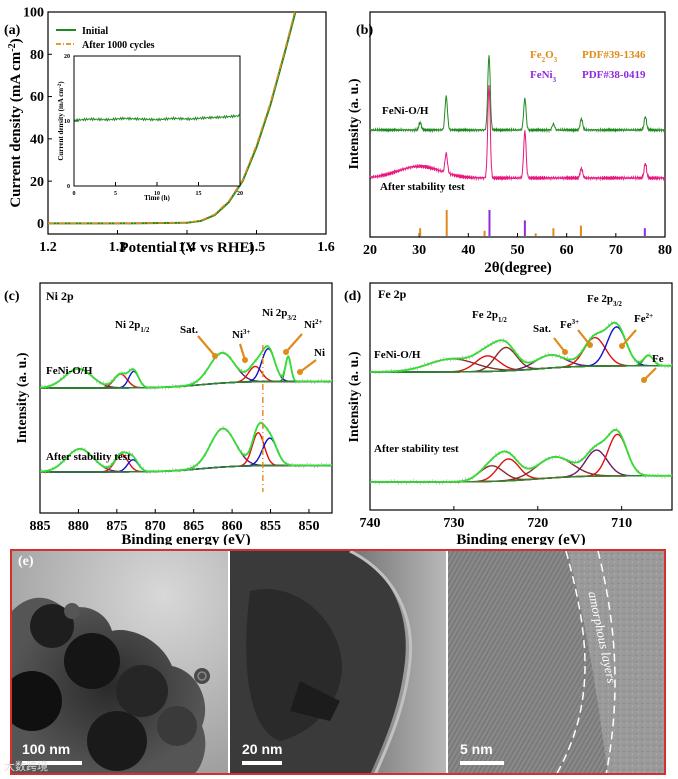  Describe the element at coordinates (640, 319) in the screenshot. I see `fe2-main: Fe` at that location.